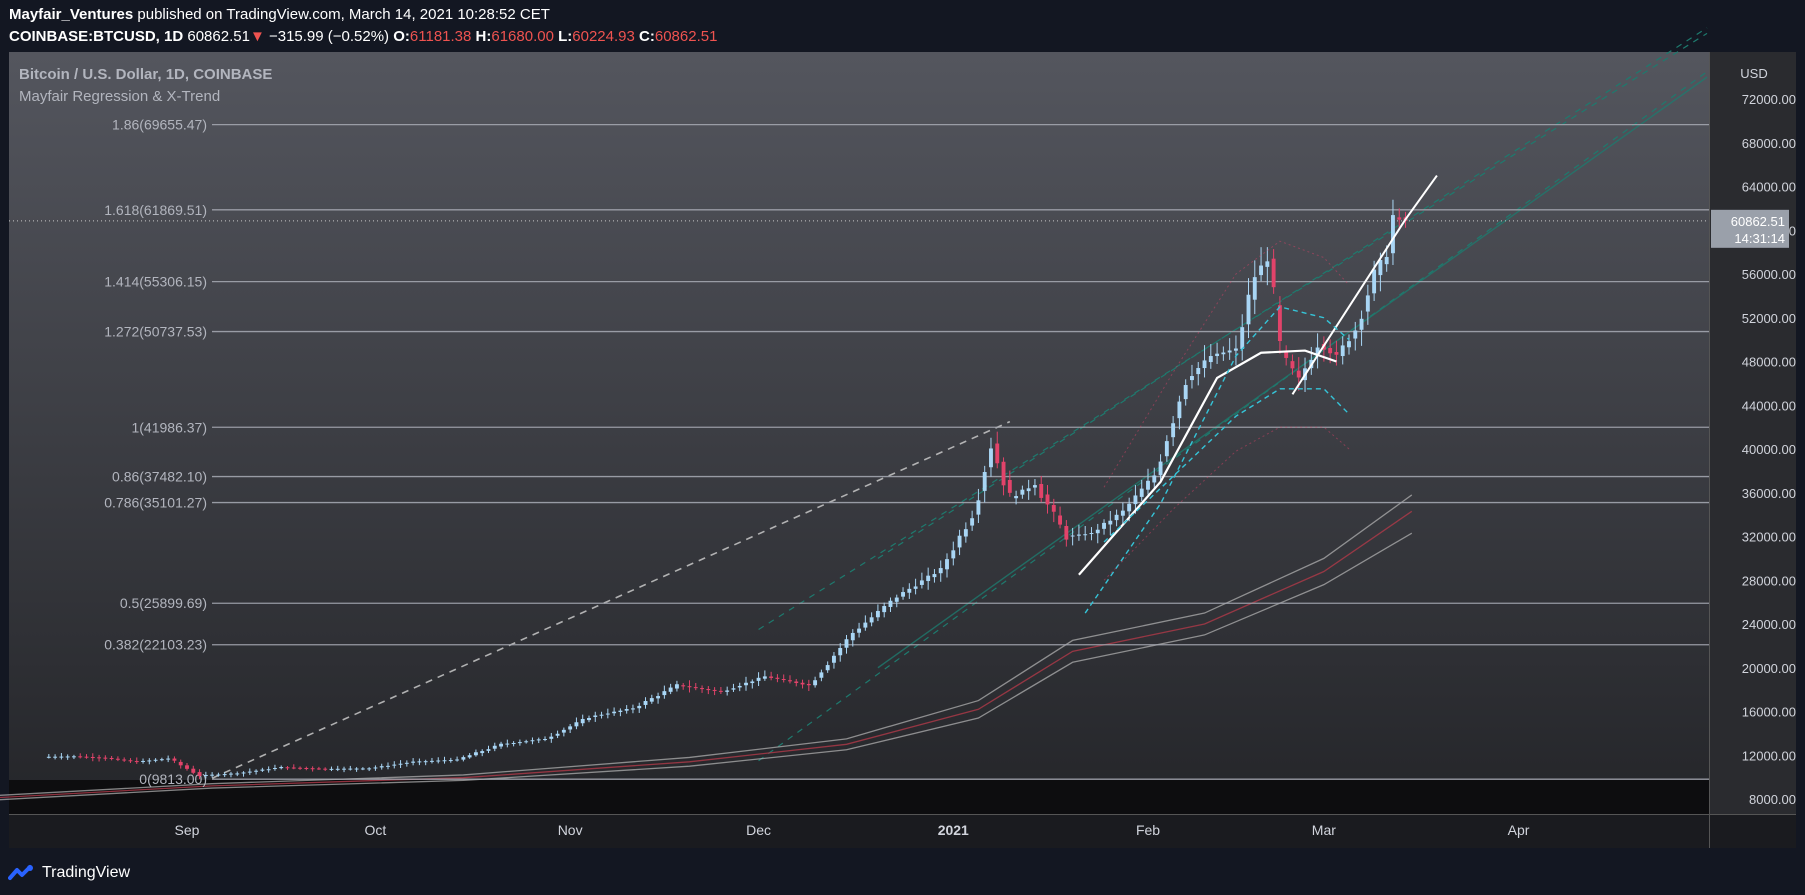 This screenshot has width=1805, height=895. I want to click on author-name: Mayfair_Ventures, so click(71, 14).